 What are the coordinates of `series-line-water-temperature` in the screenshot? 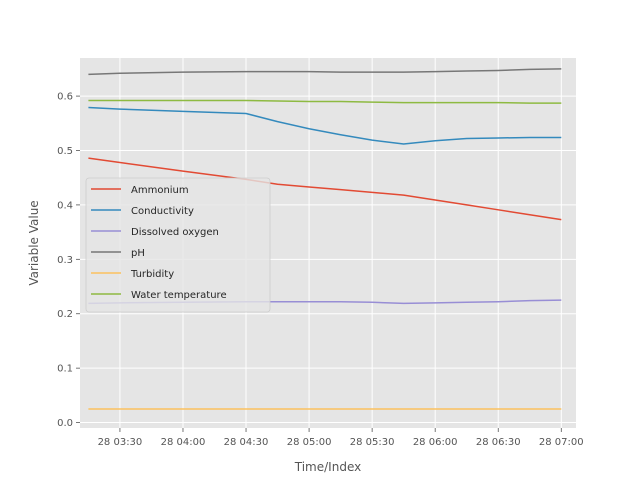 It's located at (325, 101).